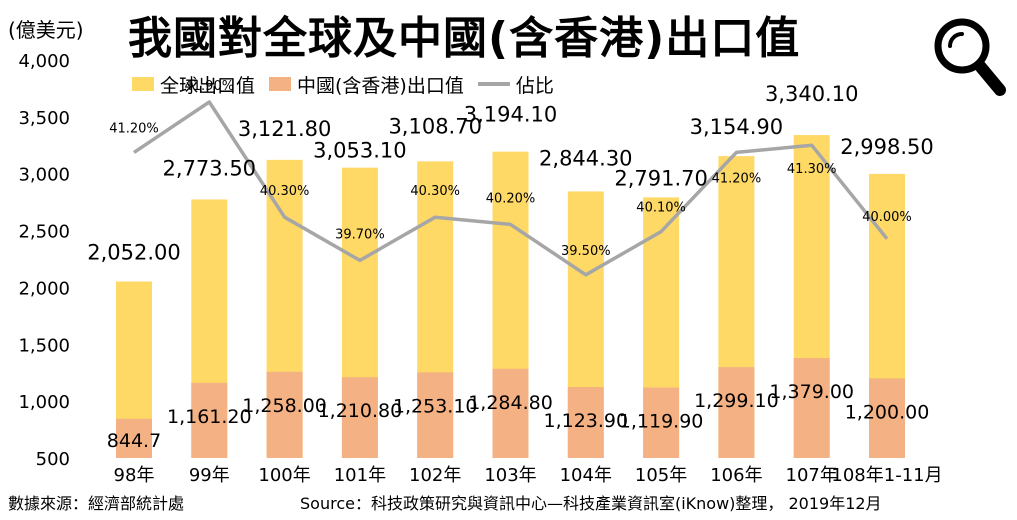 The height and width of the screenshot is (520, 1017). Describe the element at coordinates (812, 169) in the screenshot. I see `data-label-ratio: 41.30%` at that location.